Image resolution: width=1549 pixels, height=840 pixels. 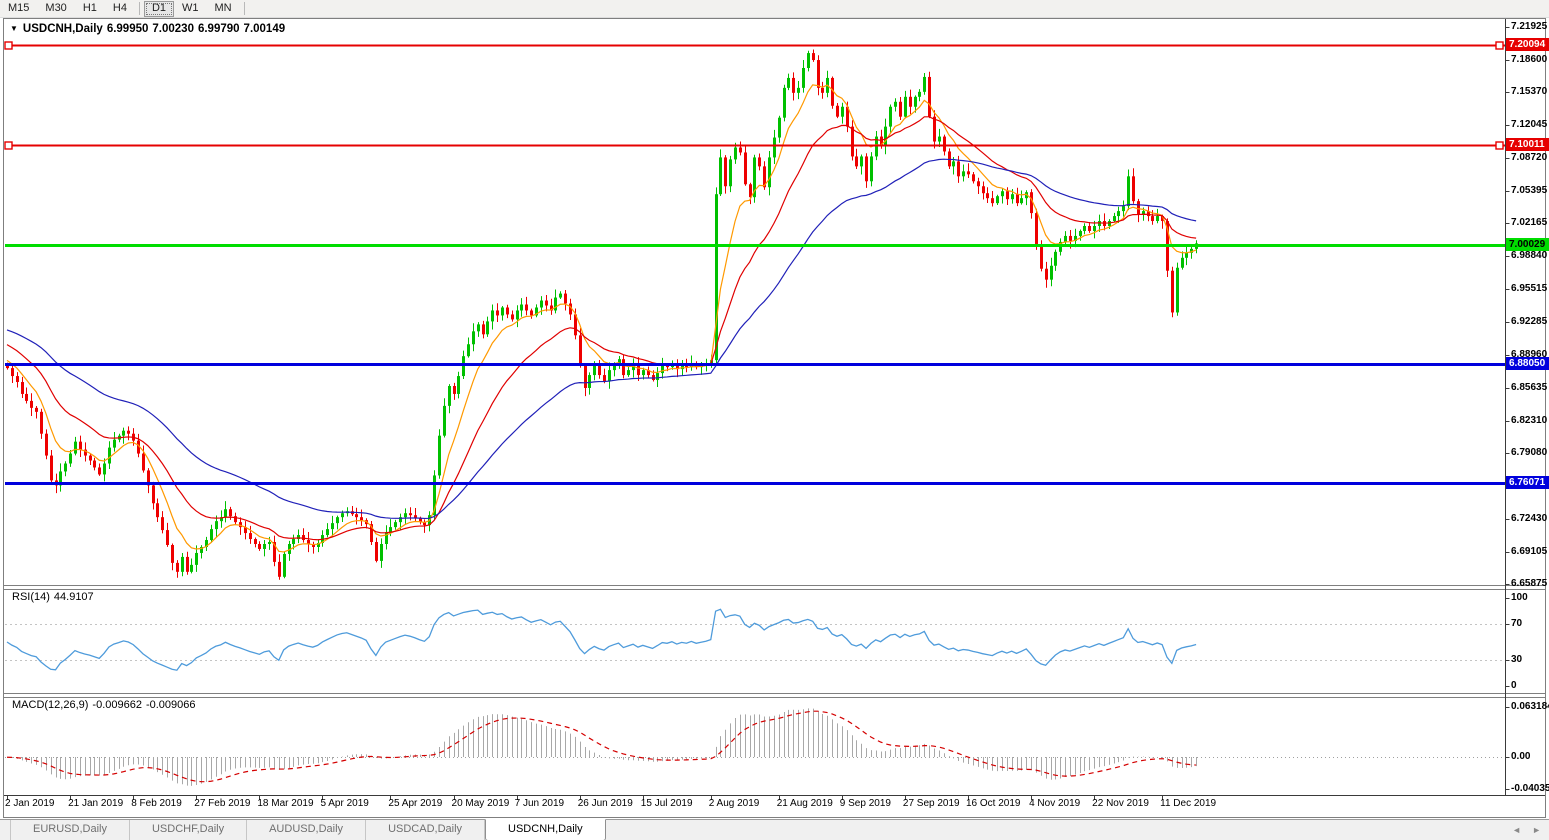 What do you see at coordinates (1529, 26) in the screenshot?
I see `price-scale-label: 7.21925` at bounding box center [1529, 26].